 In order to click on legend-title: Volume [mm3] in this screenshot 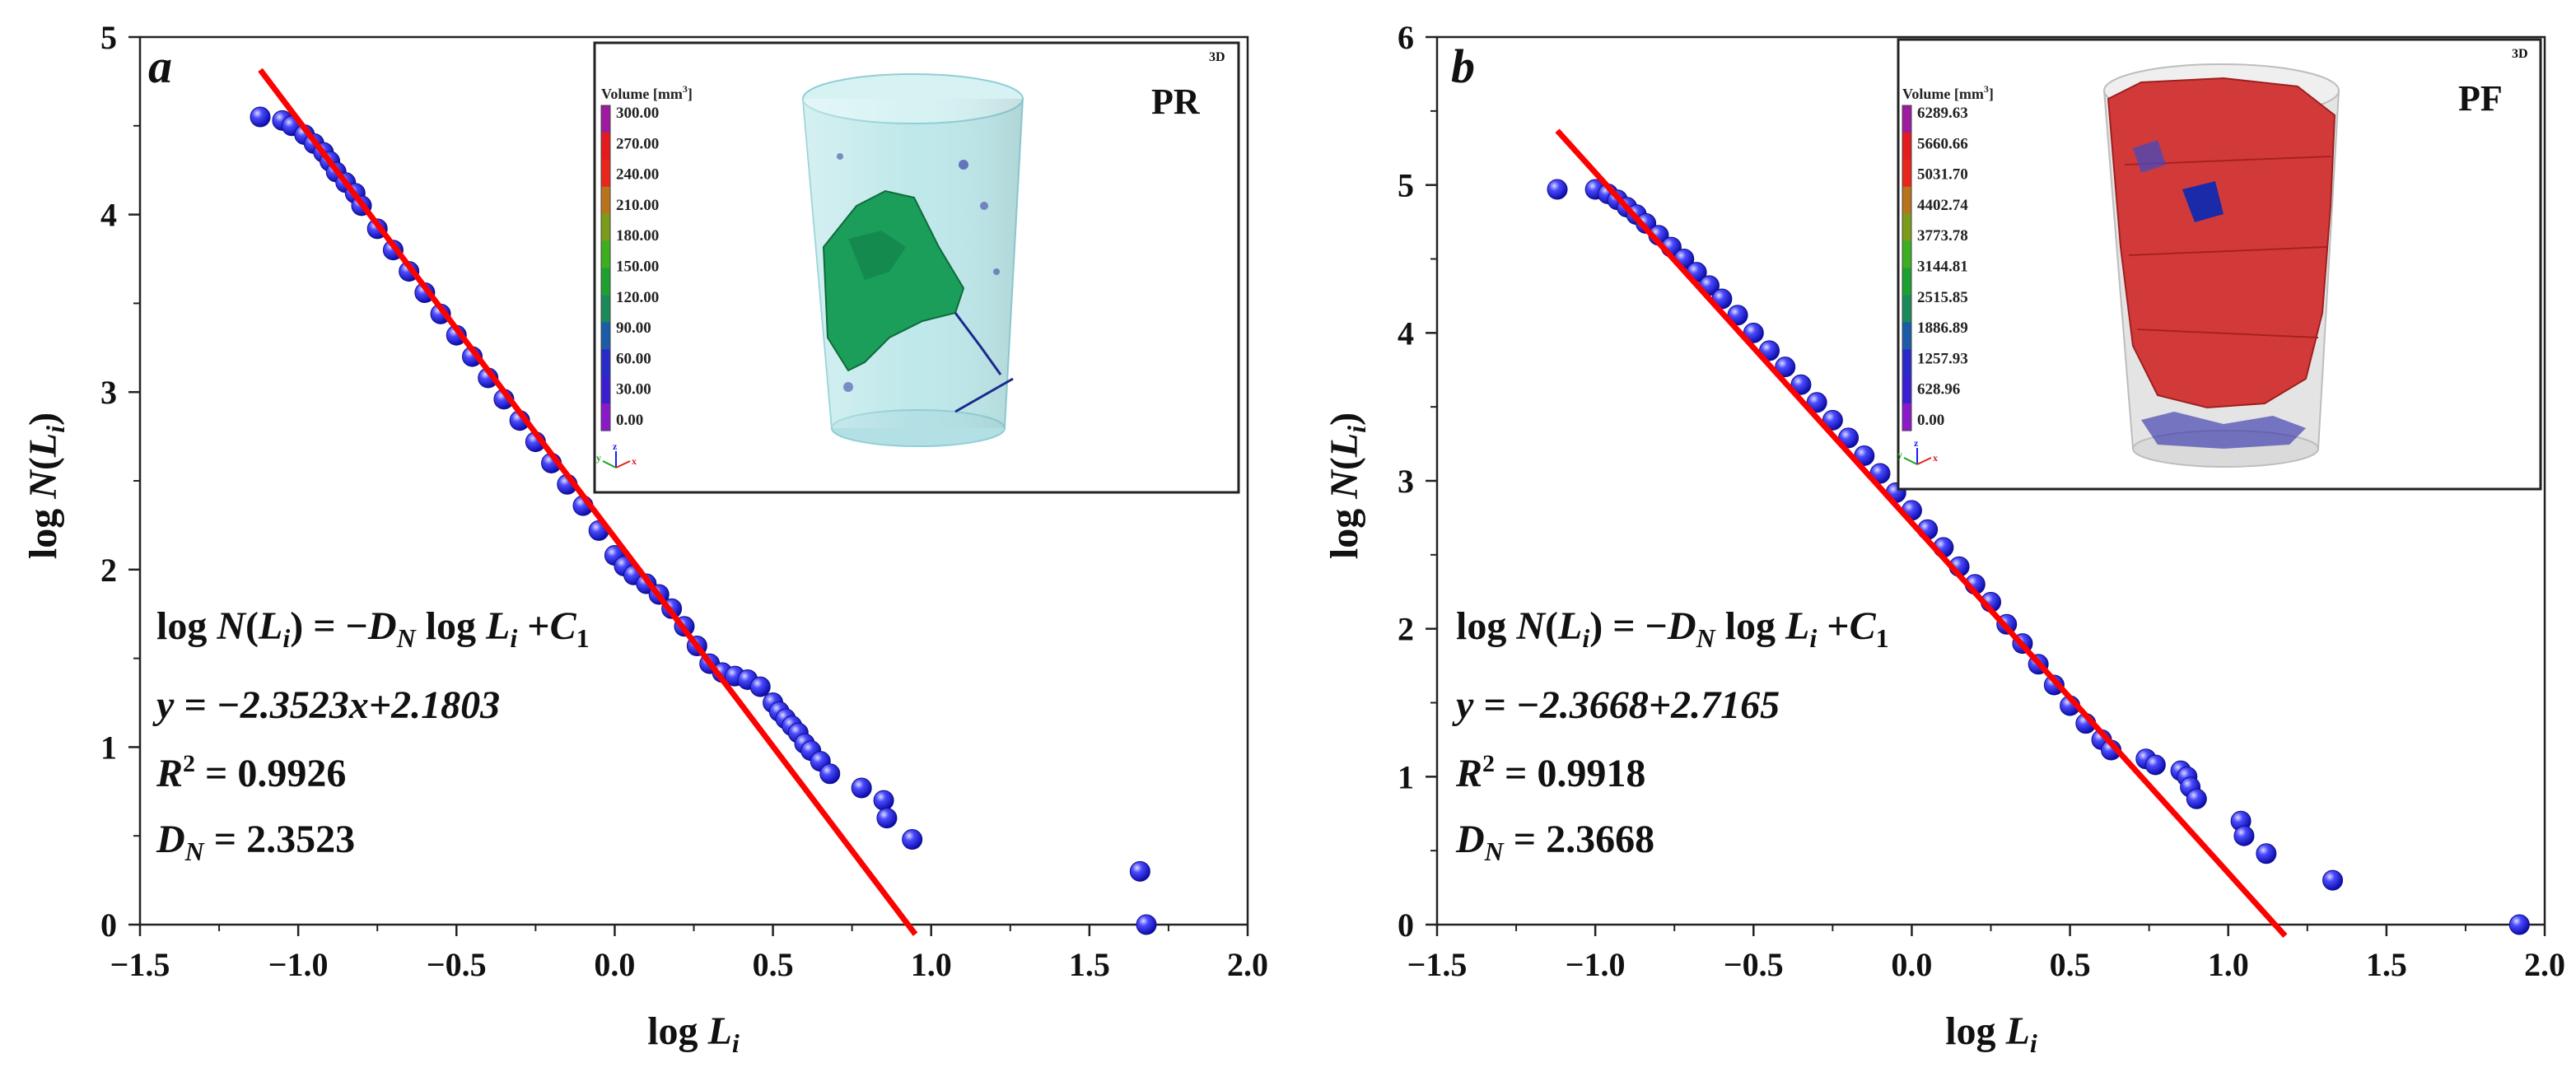, I will do `click(1948, 92)`.